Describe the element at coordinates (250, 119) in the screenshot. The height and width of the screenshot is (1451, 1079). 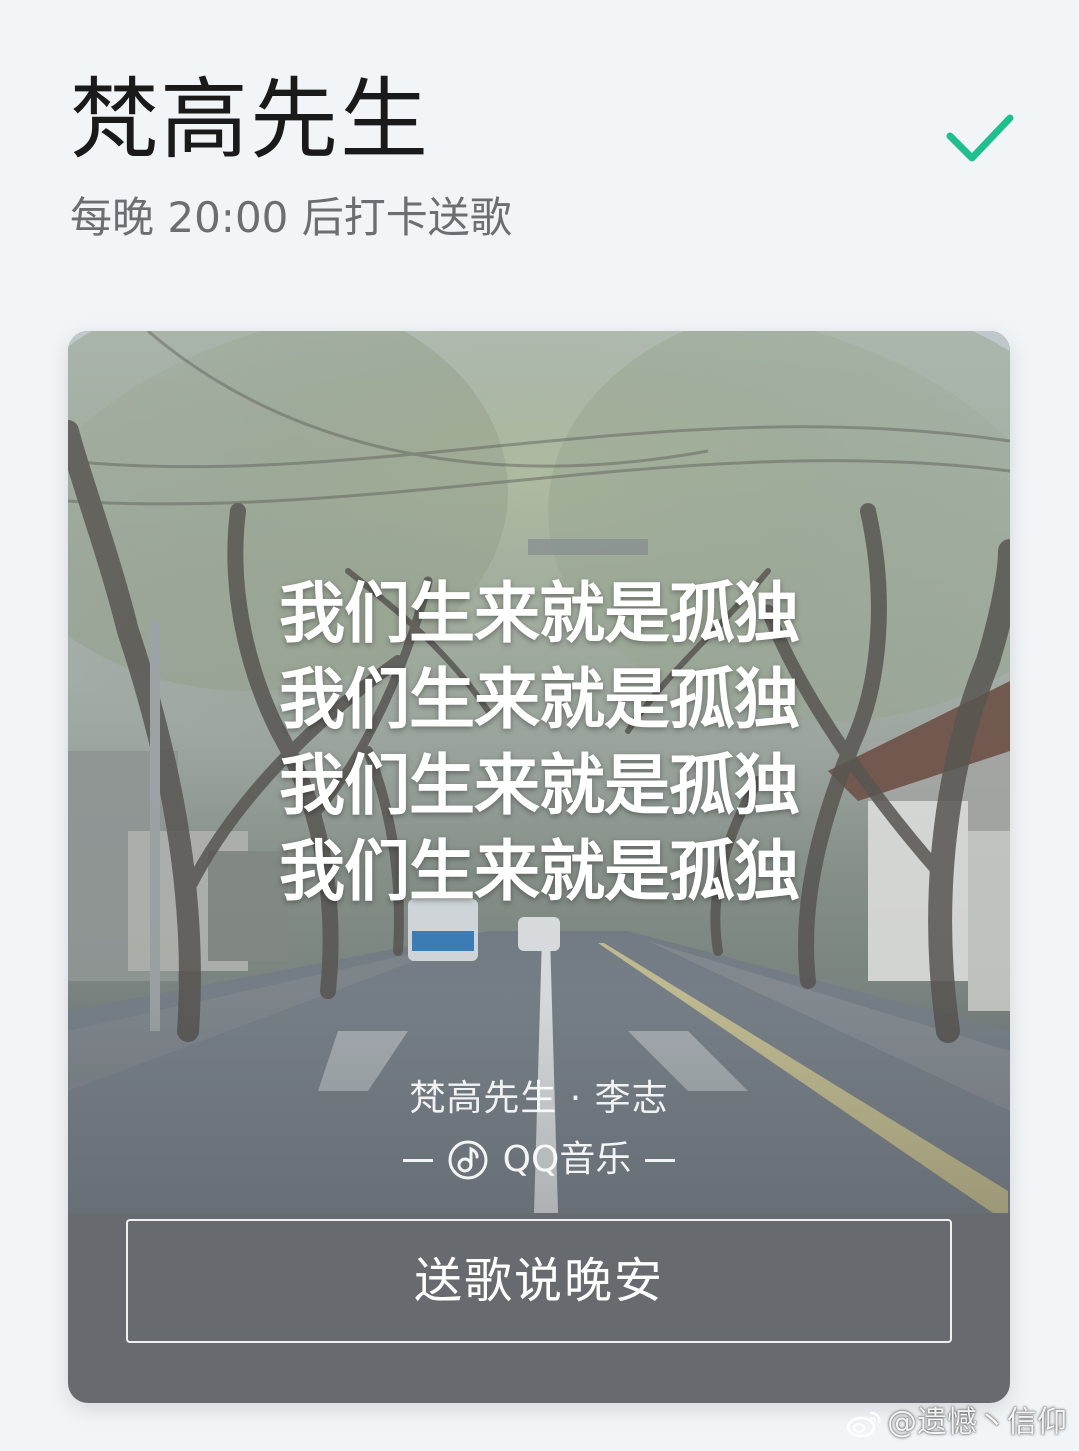
I see `page-title: 梵高先生` at that location.